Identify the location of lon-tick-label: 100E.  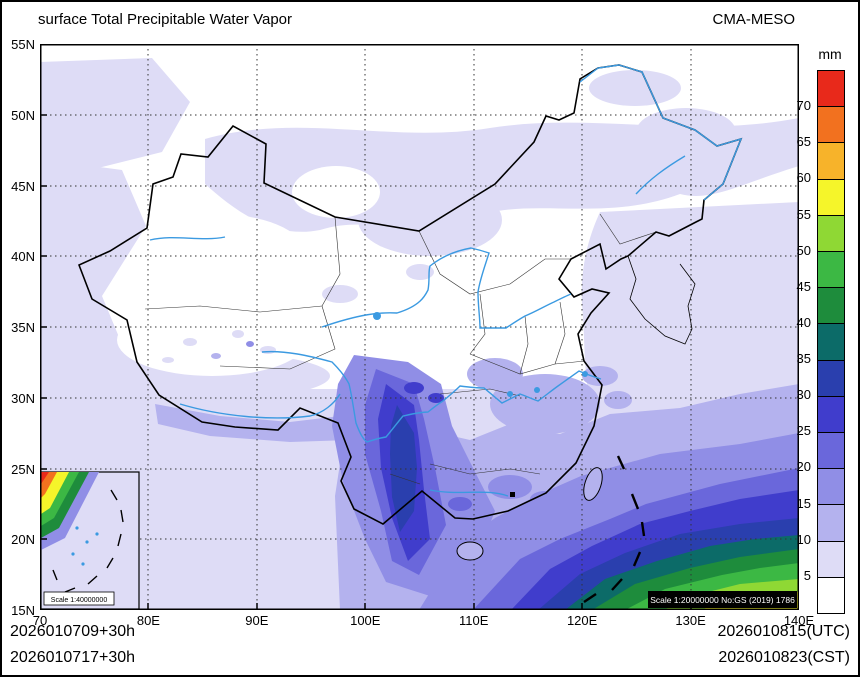
(365, 620).